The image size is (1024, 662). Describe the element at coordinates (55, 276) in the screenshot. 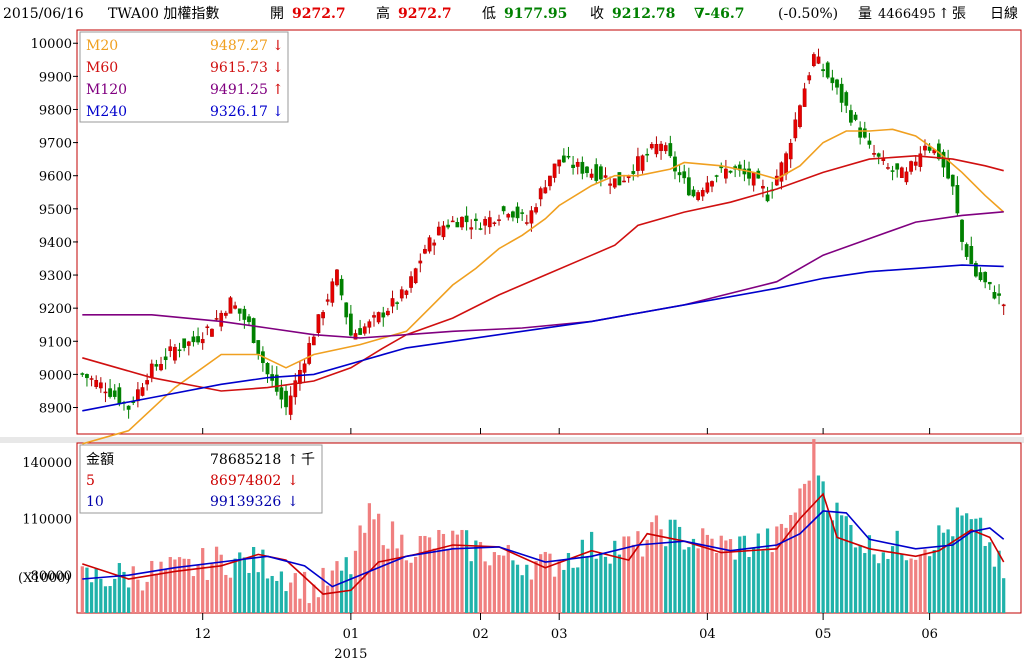

I see `price-tick-label: 9300` at that location.